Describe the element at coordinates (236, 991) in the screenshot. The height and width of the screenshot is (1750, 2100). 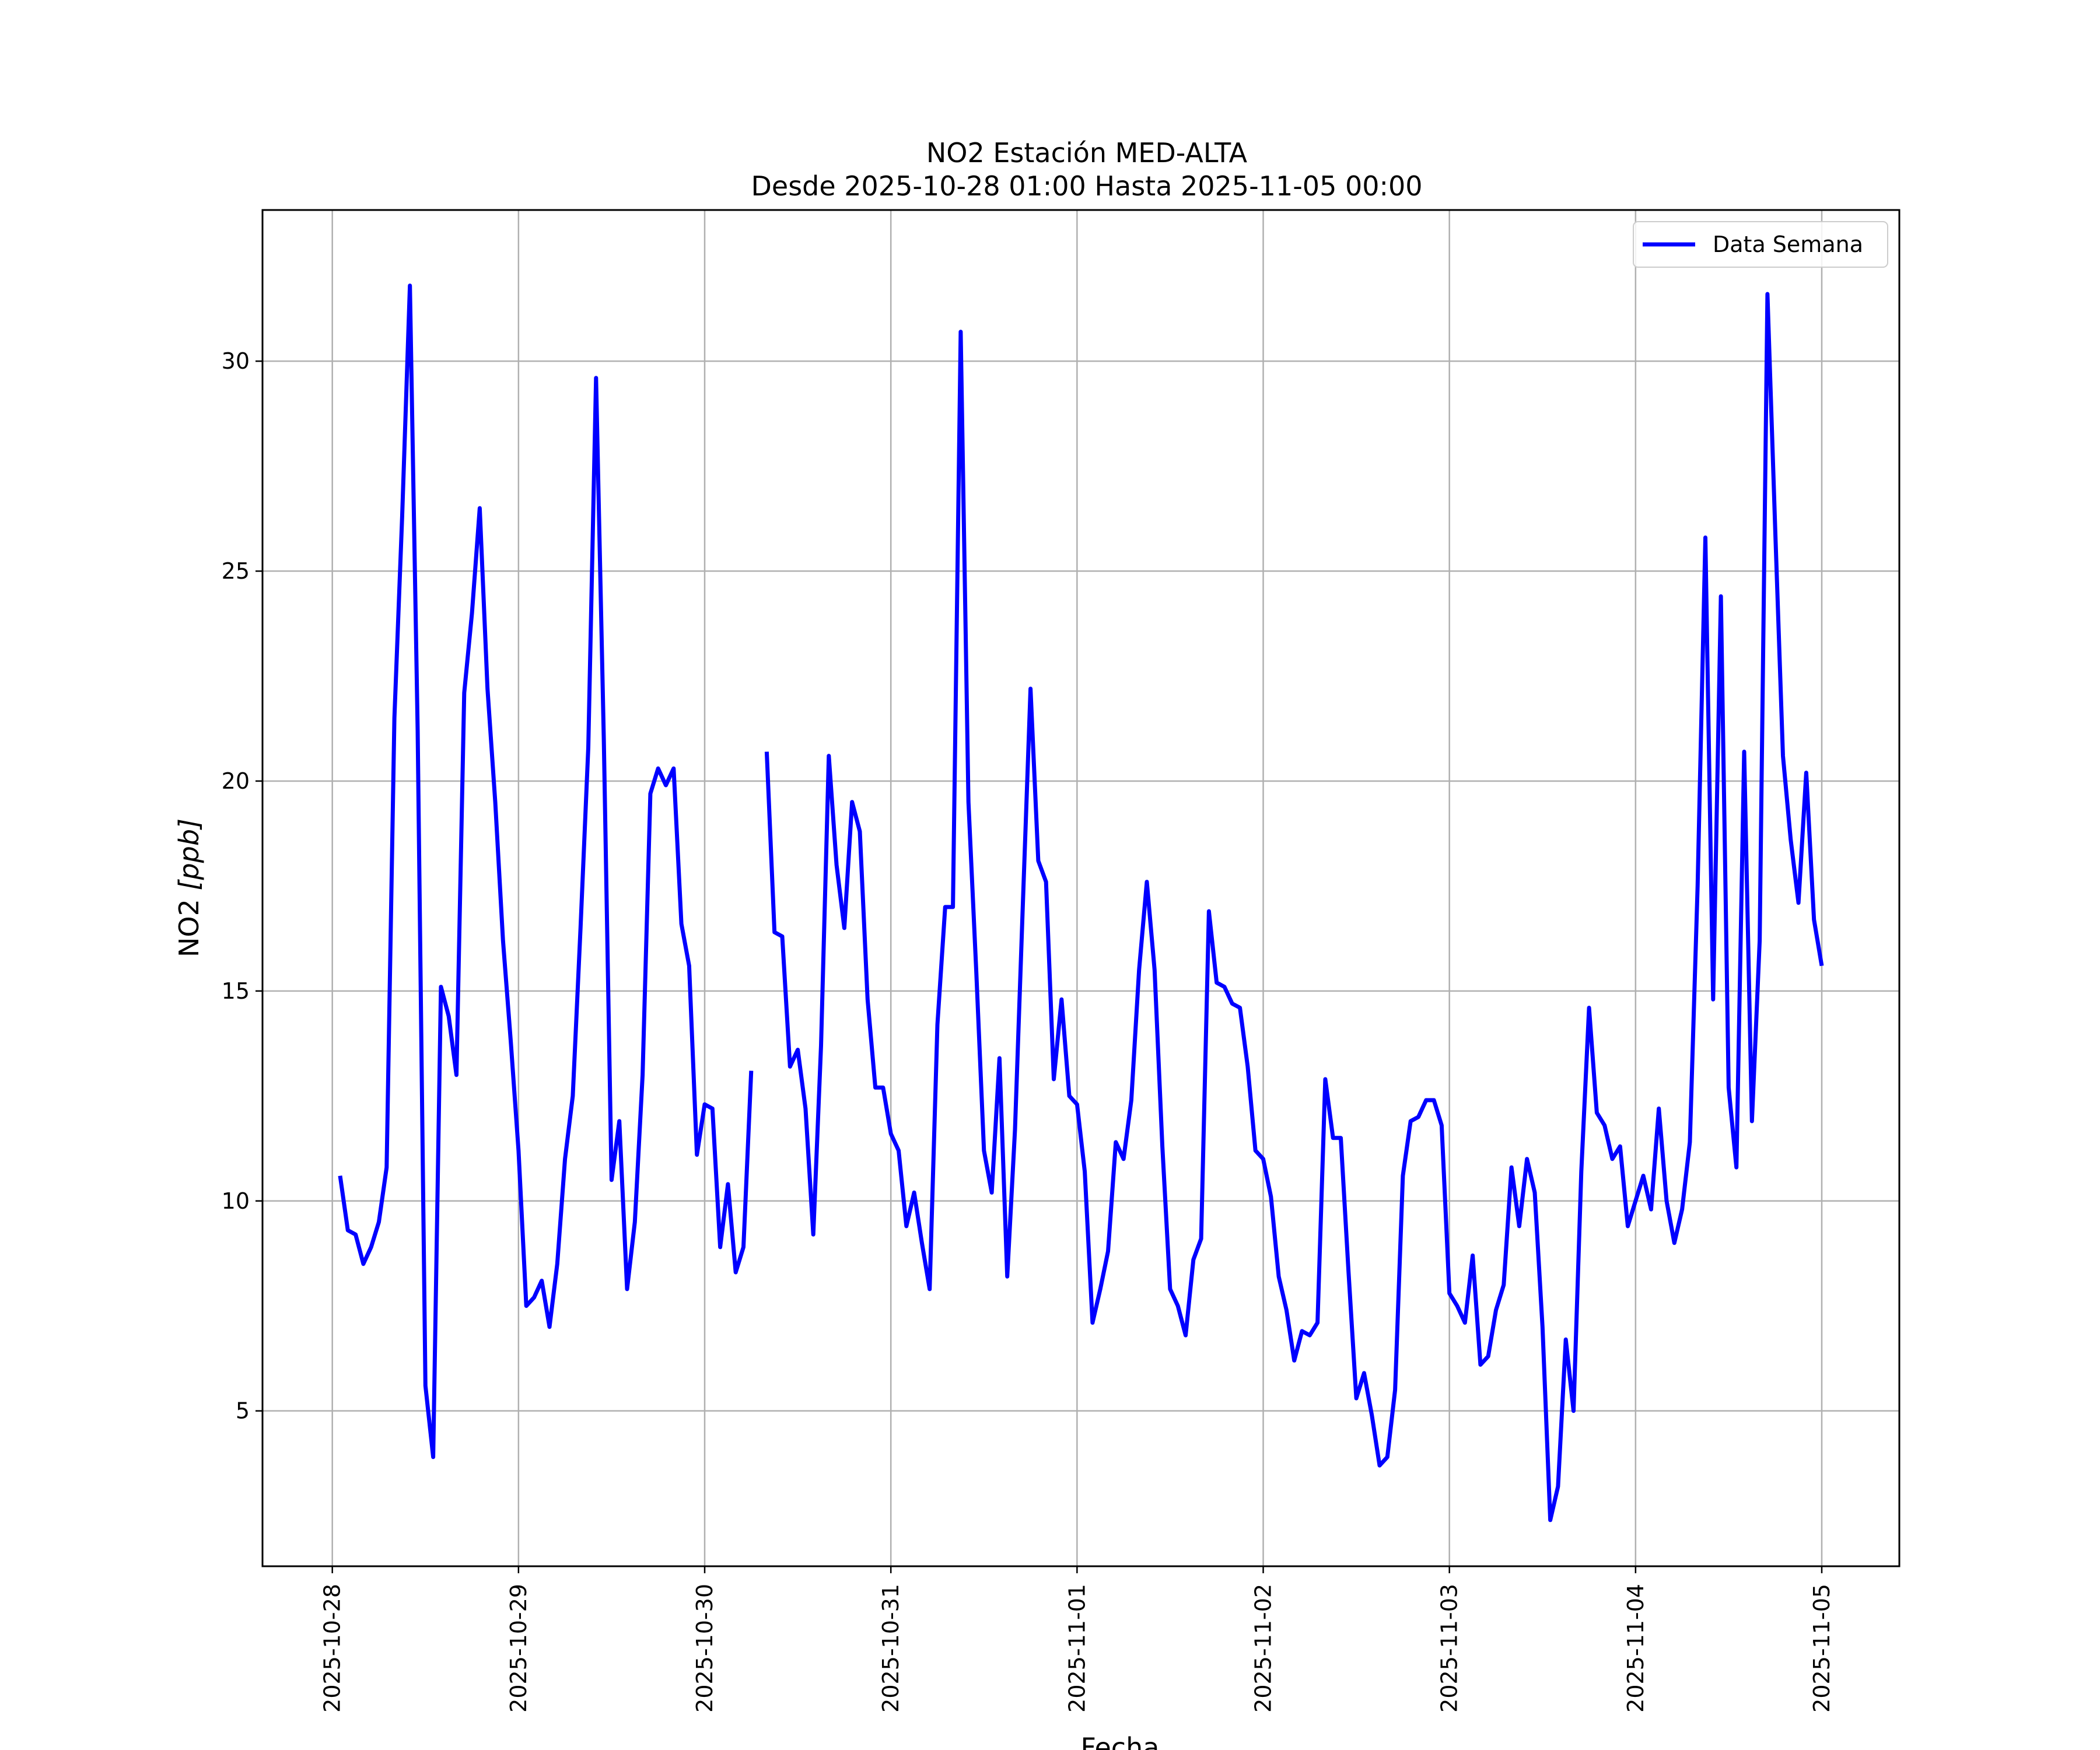
I see `y-tick-label: 15` at that location.